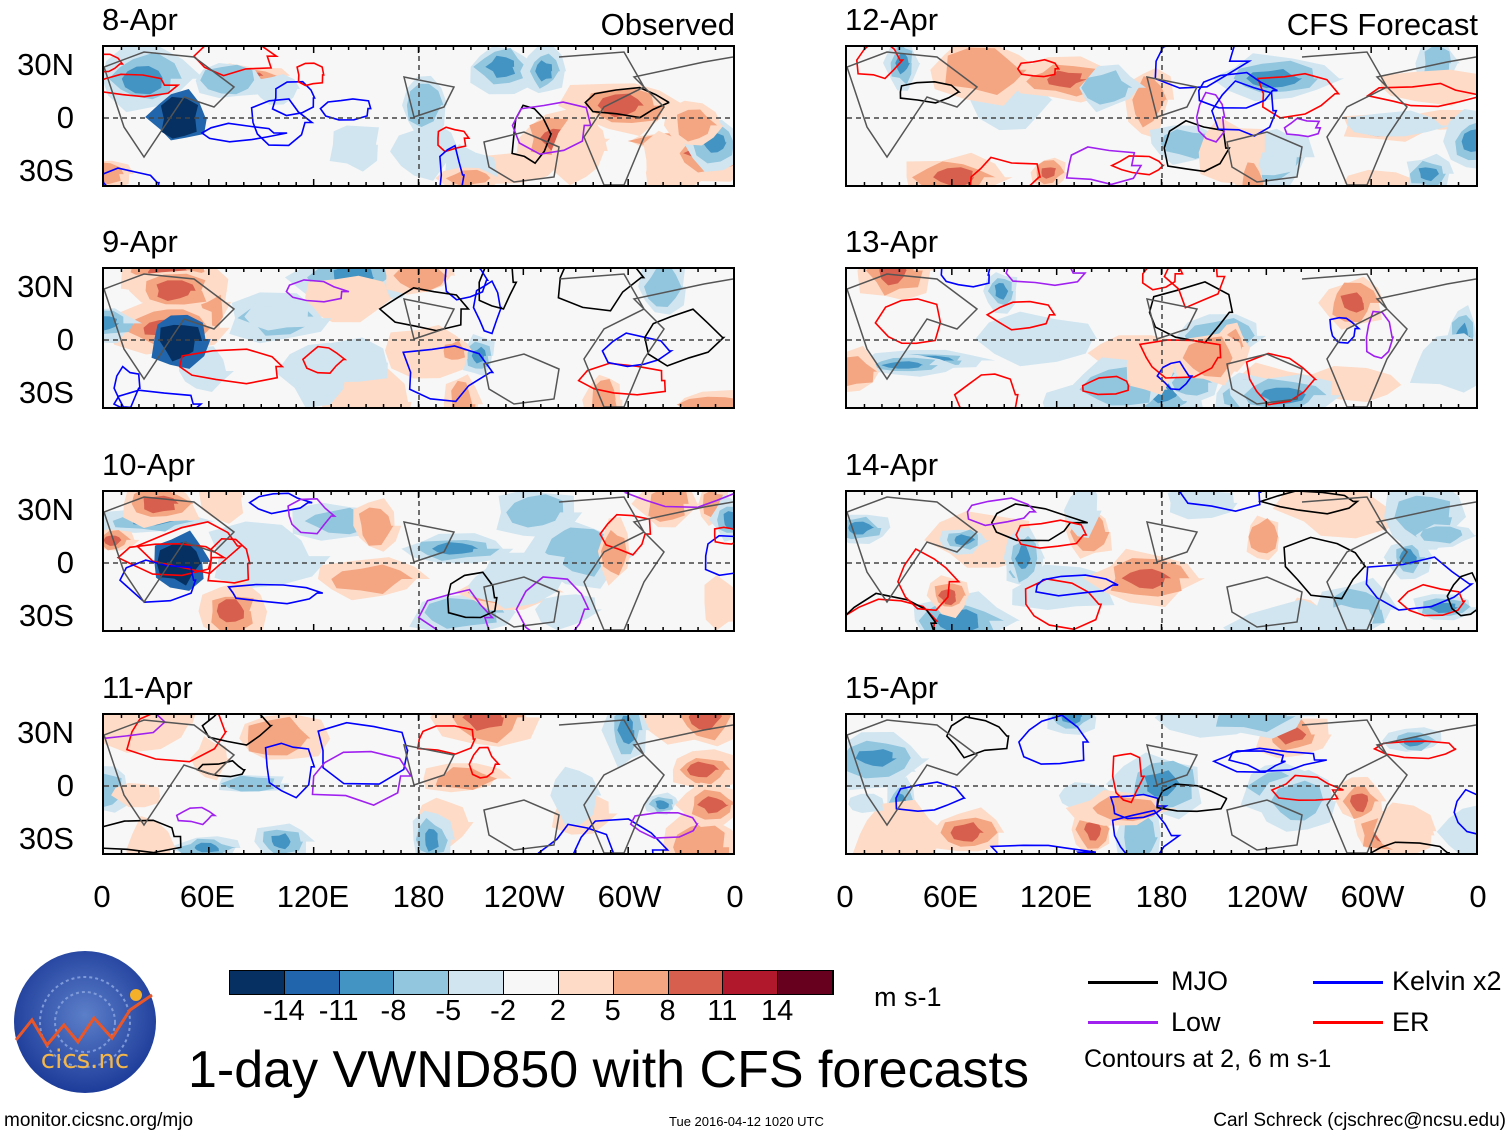 This screenshot has height=1137, width=1510. I want to click on x-tick-label: 60E, so click(207, 896).